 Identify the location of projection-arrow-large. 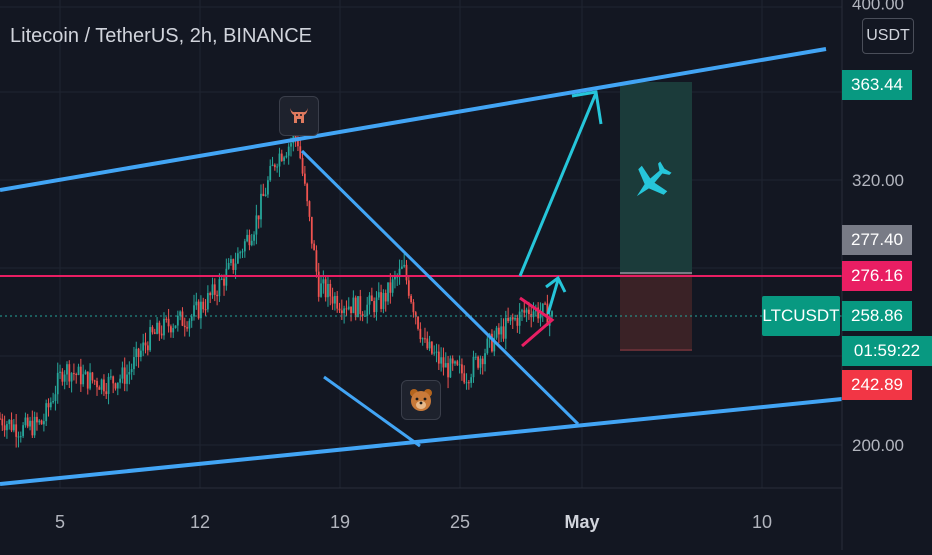
(560, 183).